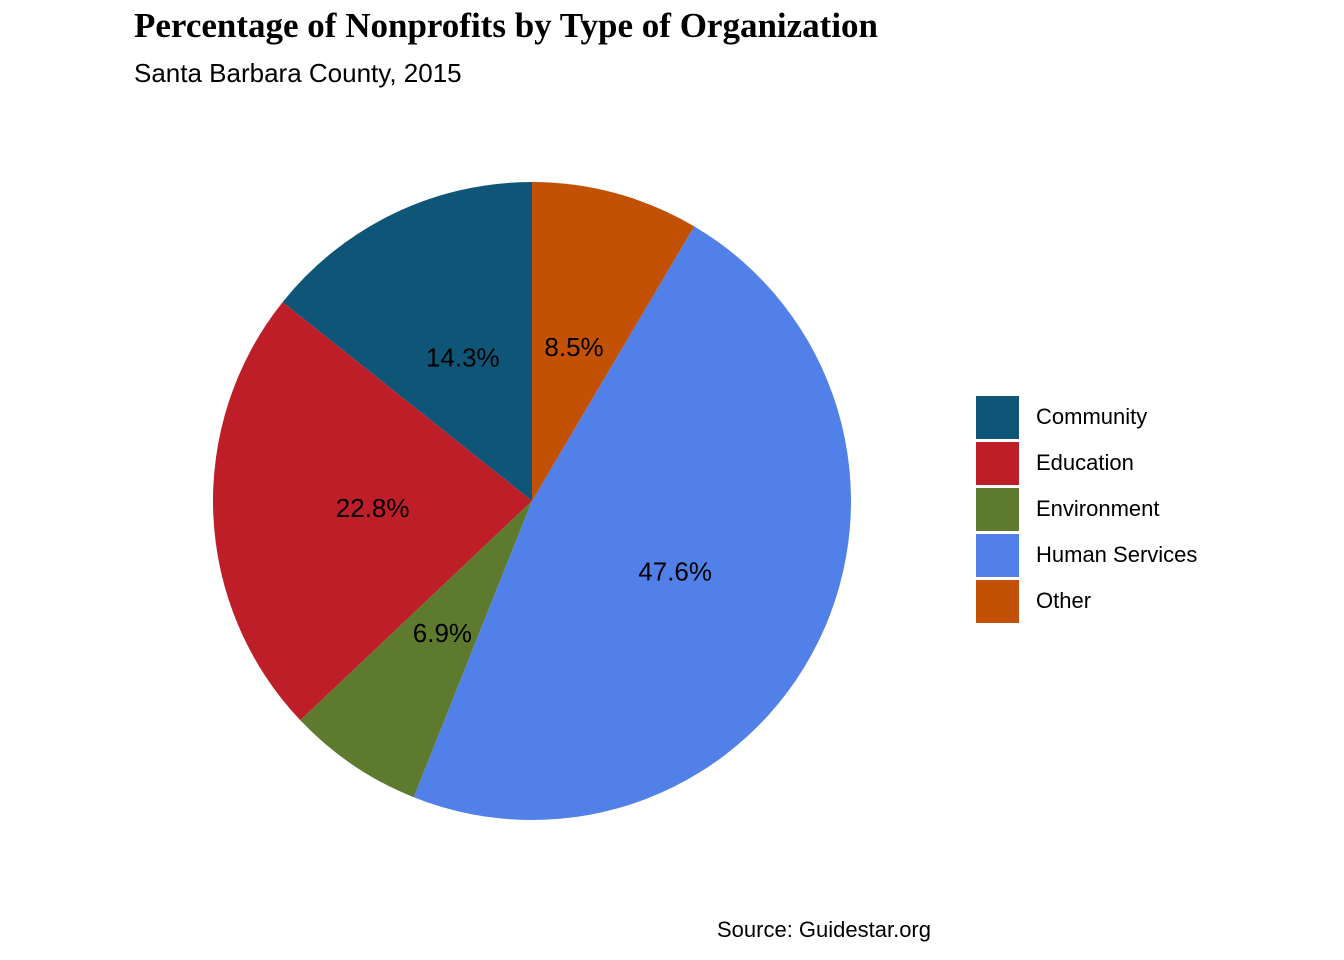  I want to click on legend-item-community: Community, so click(1086, 417).